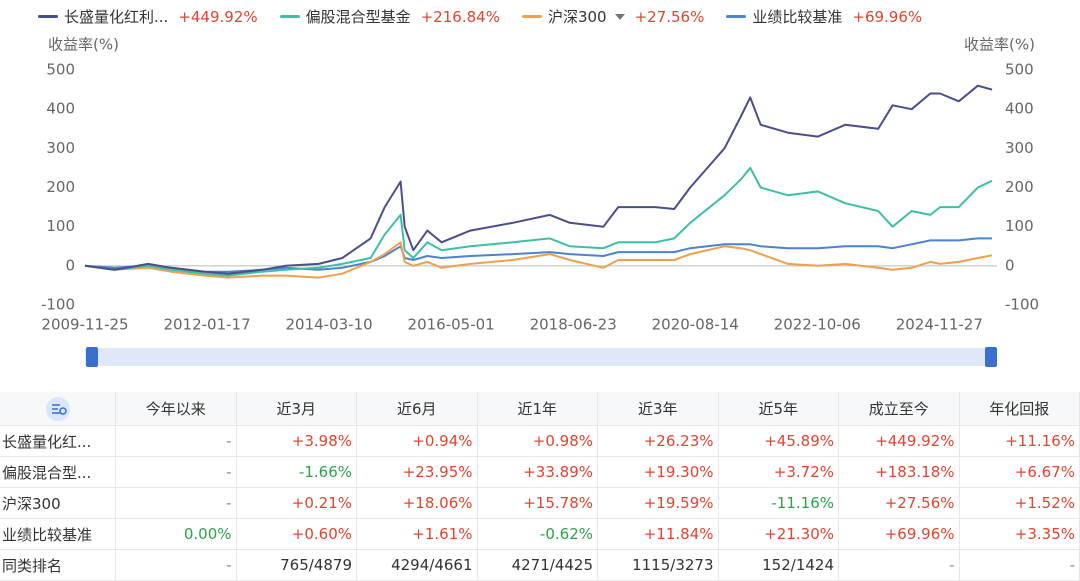 This screenshot has height=581, width=1080. I want to click on y-tick-label: -100, so click(58, 305).